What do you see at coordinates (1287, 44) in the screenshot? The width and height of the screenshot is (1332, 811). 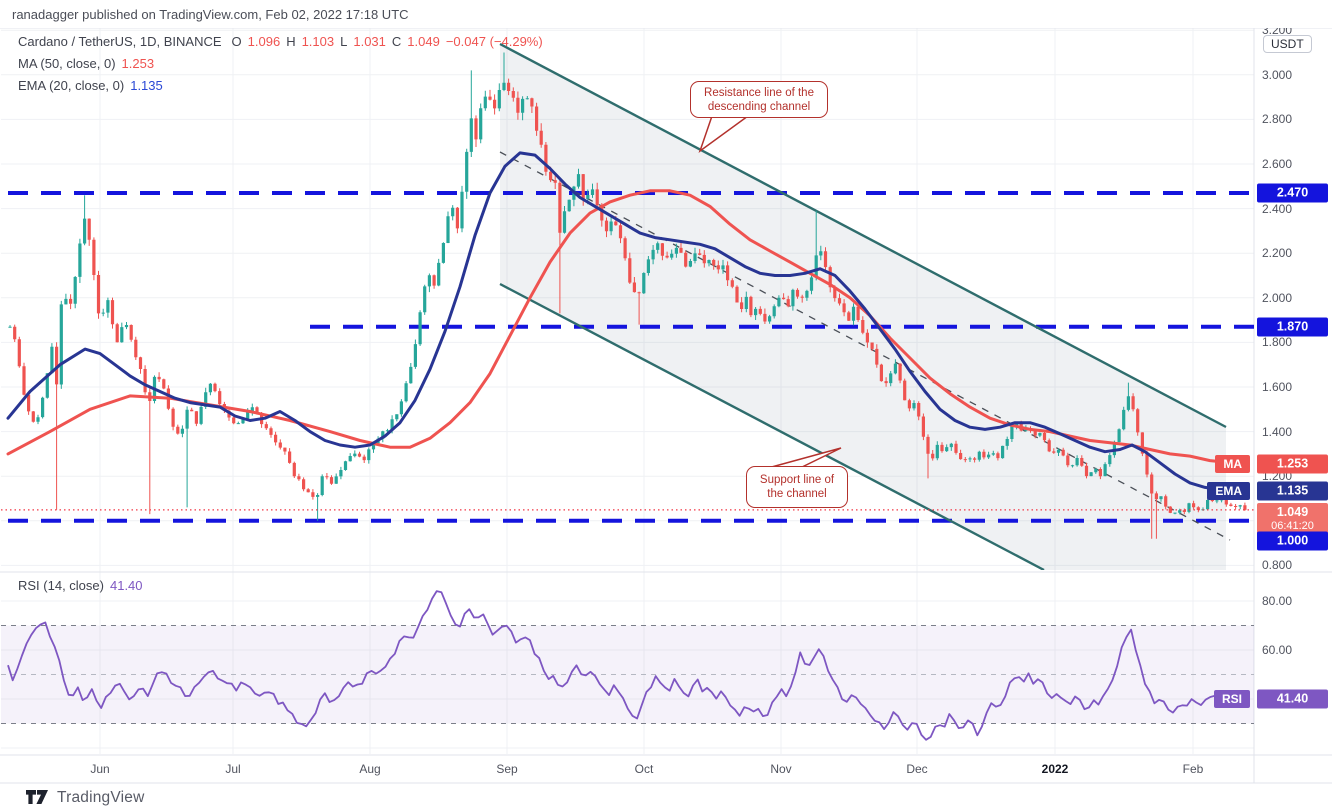 I see `currency-unit-badge: USDT` at bounding box center [1287, 44].